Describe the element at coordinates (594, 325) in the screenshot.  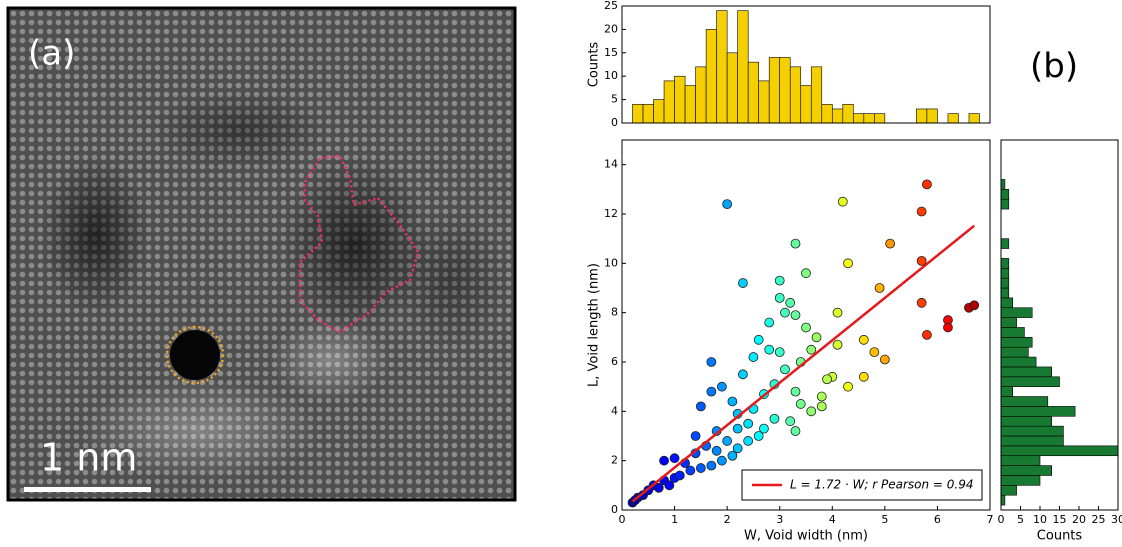
I see `y-axis-label: L, Void length (nm)` at that location.